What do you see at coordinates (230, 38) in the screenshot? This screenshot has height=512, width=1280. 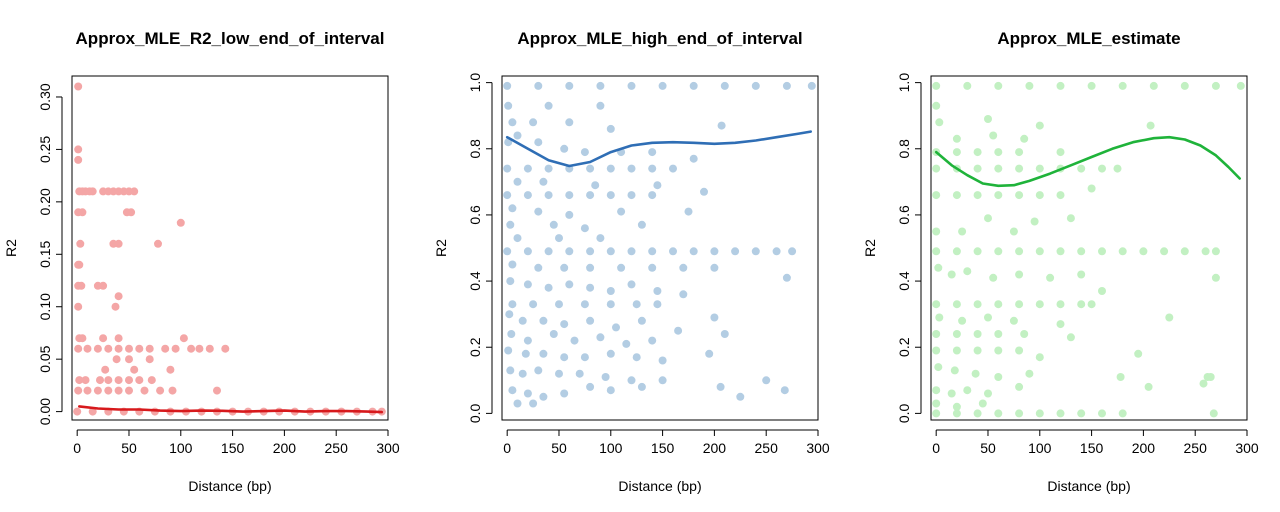 I see `chart-title: Approx_MLE_R2_low_end_of_interval` at bounding box center [230, 38].